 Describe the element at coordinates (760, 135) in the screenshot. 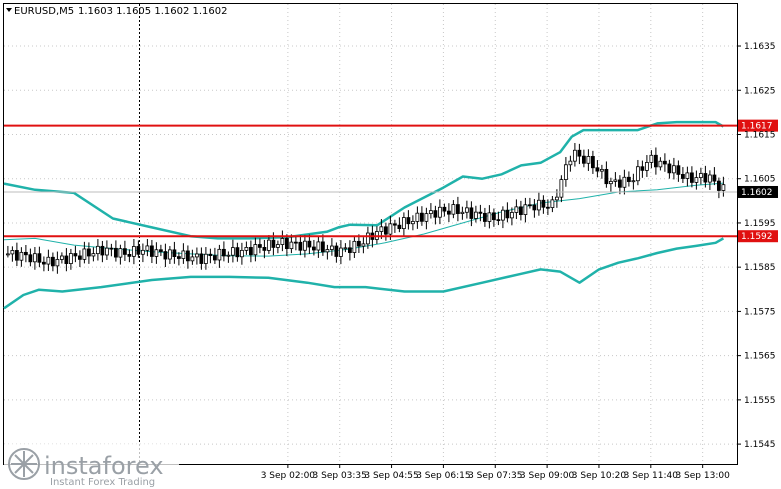

I see `y-tick-label: 1.1615` at that location.